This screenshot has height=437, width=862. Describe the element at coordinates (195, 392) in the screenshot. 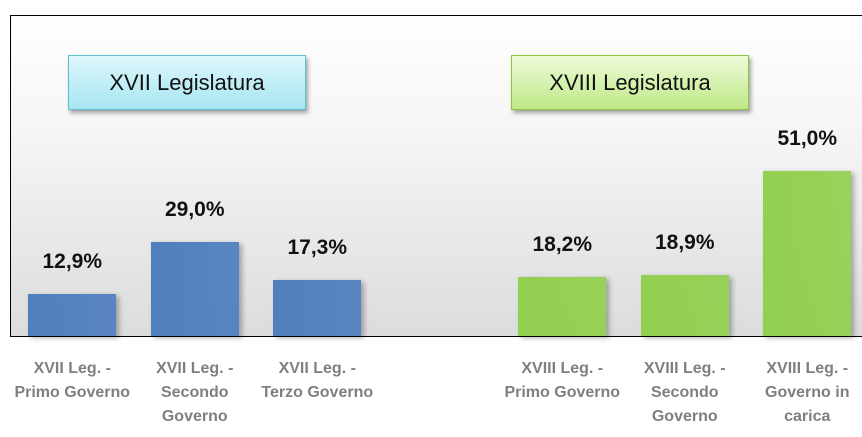

I see `x-tick-label: XVII Leg. - Secondo Governo` at that location.